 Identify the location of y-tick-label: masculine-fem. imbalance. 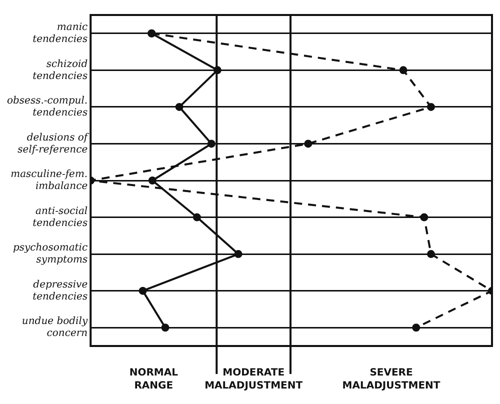
(49, 180).